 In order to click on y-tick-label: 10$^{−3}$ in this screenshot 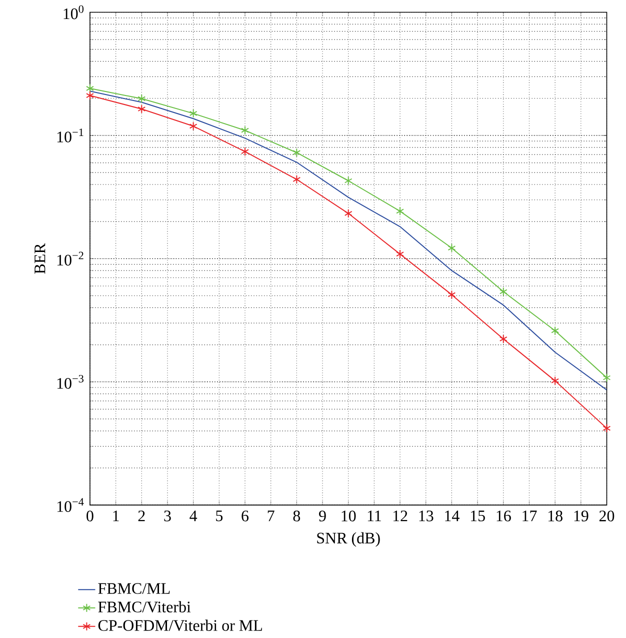, I will do `click(71, 381)`.